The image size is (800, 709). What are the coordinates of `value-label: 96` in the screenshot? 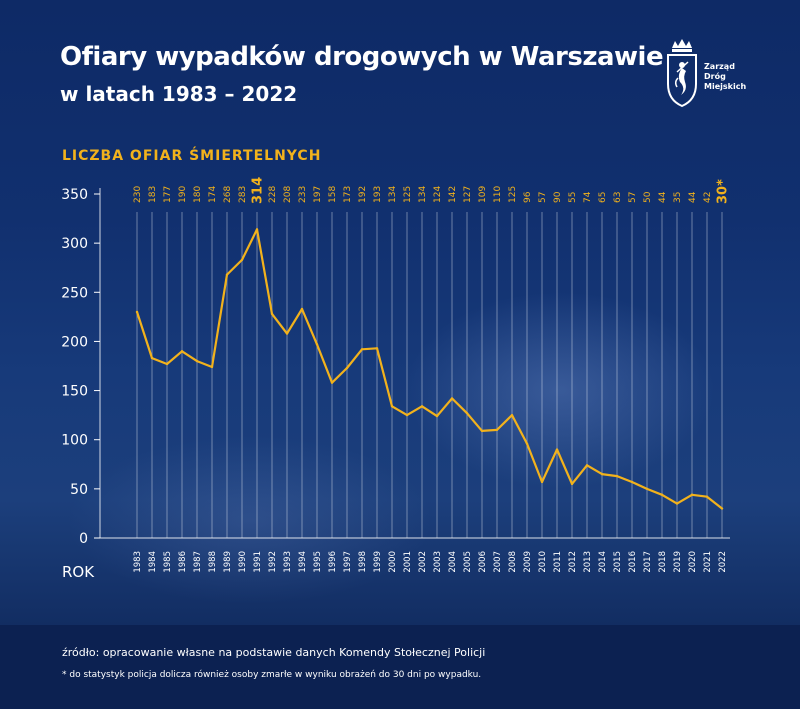 It's located at (528, 197).